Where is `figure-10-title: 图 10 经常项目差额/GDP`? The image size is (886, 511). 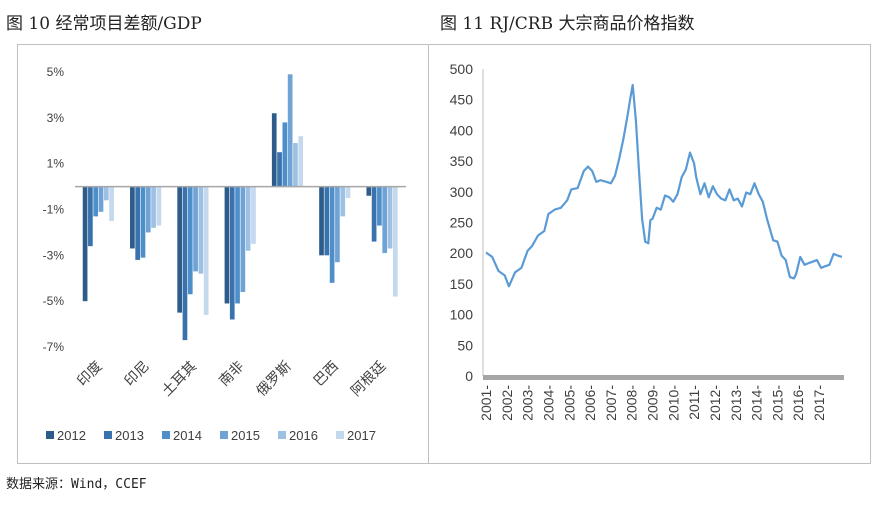
figure-10-title: 图 10 经常项目差额/GDP is located at coordinates (104, 24).